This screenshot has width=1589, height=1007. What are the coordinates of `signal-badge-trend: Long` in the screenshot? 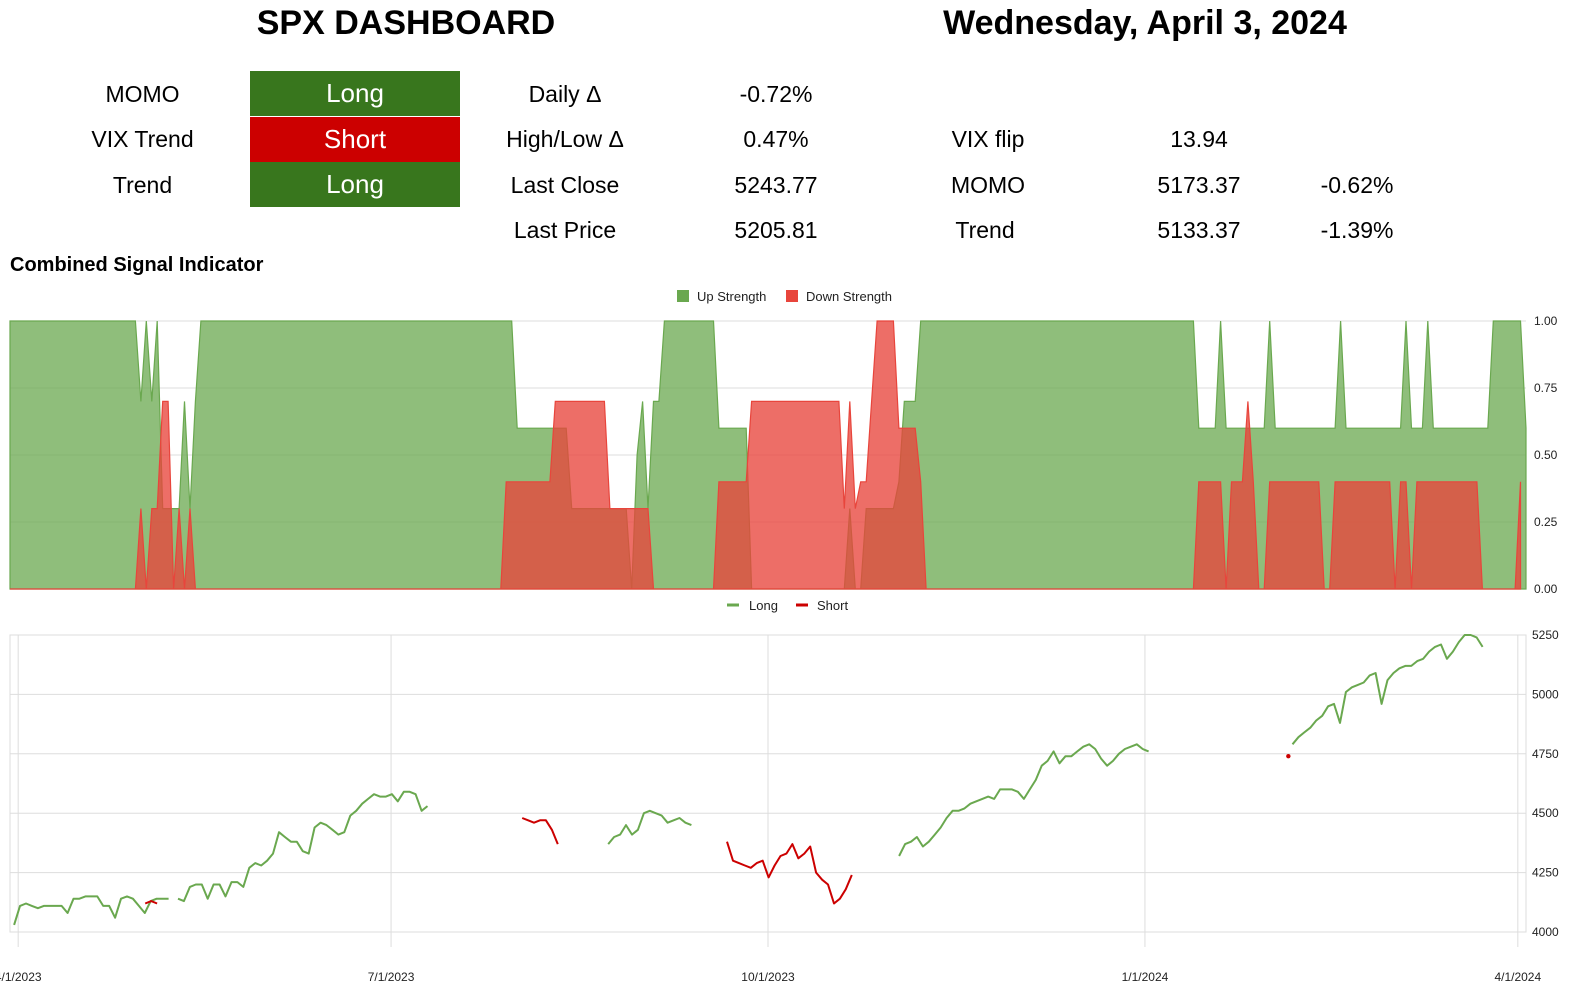 It's located at (355, 184).